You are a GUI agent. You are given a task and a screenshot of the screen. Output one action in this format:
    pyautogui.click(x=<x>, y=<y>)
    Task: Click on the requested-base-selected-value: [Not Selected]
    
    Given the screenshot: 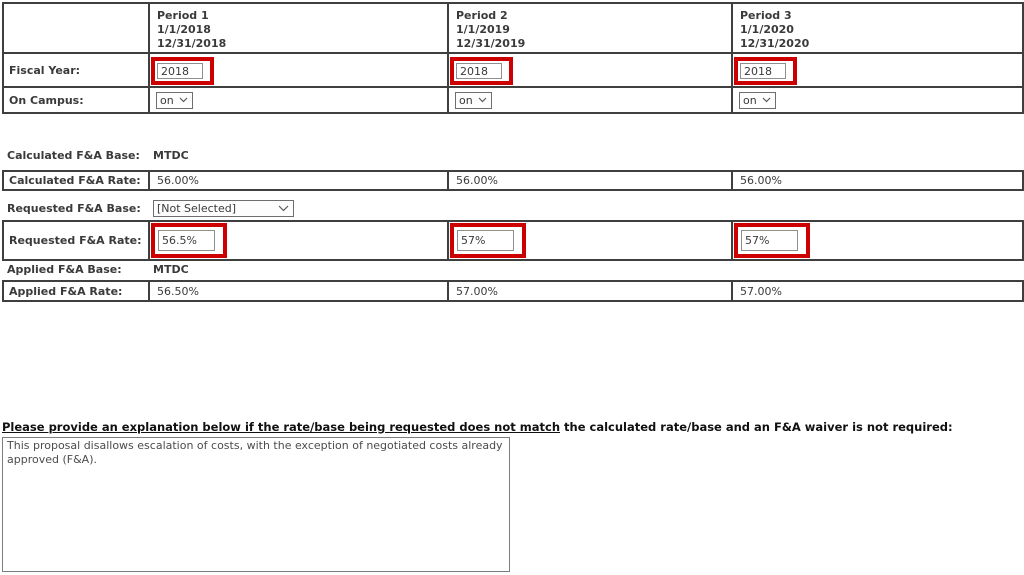 What is the action you would take?
    pyautogui.click(x=197, y=208)
    